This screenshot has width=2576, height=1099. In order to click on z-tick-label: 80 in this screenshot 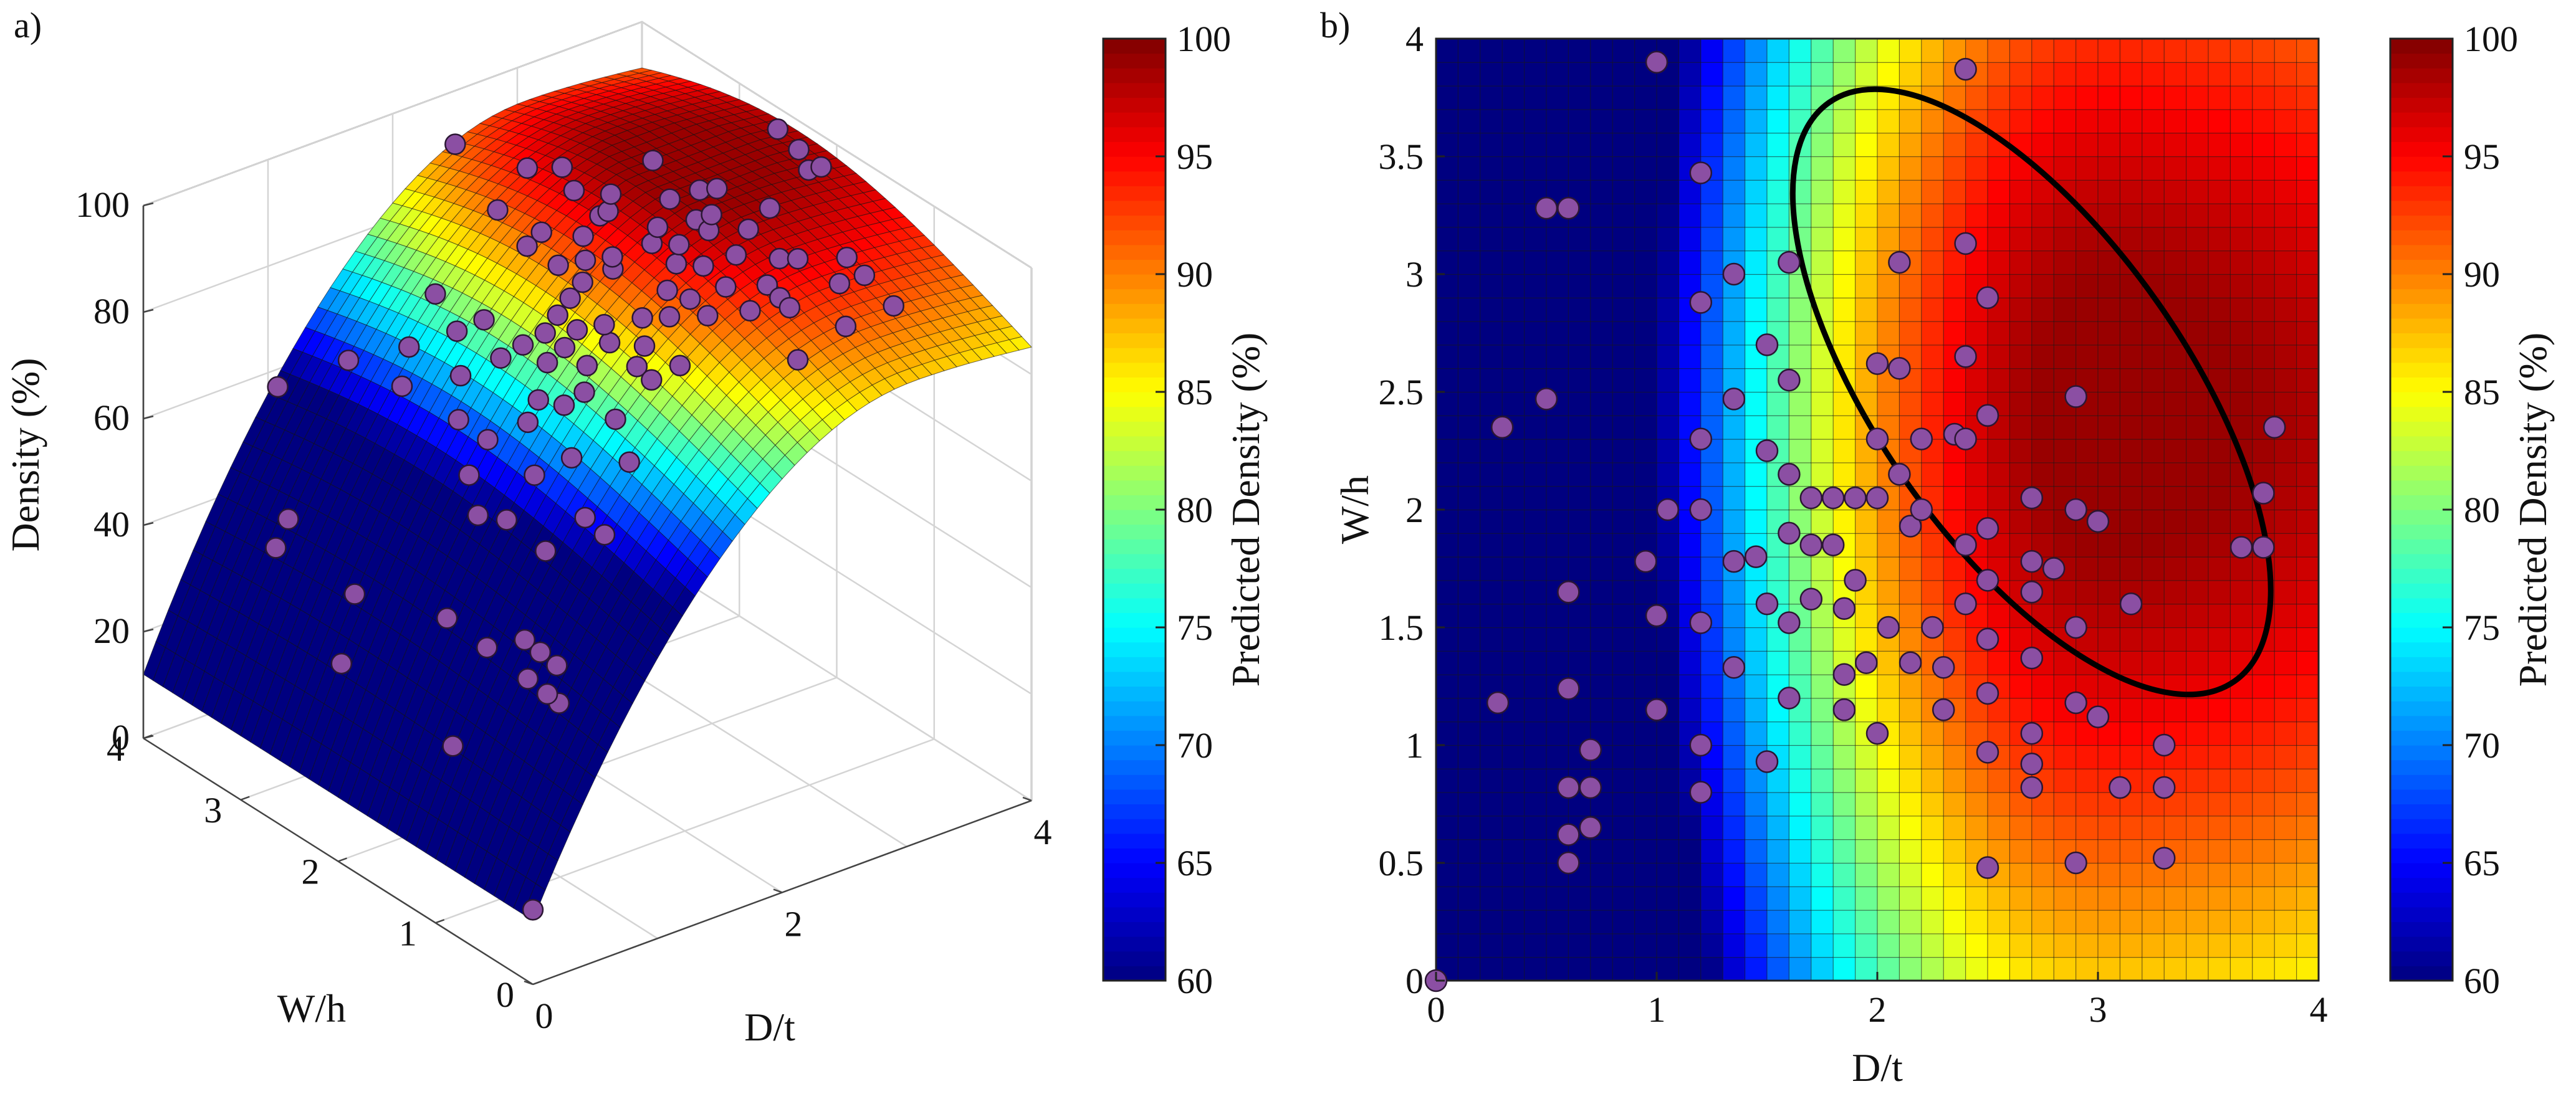, I will do `click(112, 311)`.